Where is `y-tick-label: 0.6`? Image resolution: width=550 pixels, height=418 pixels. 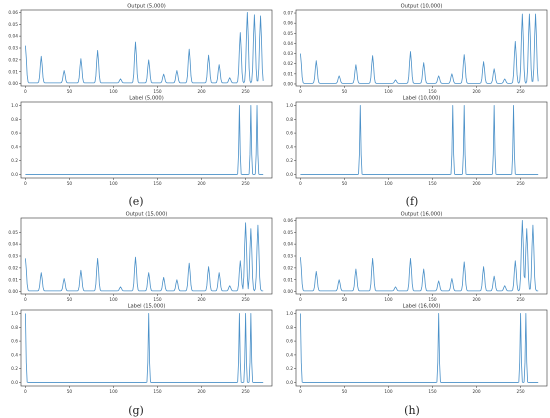 y-tick-label: 0.6 is located at coordinates (289, 134).